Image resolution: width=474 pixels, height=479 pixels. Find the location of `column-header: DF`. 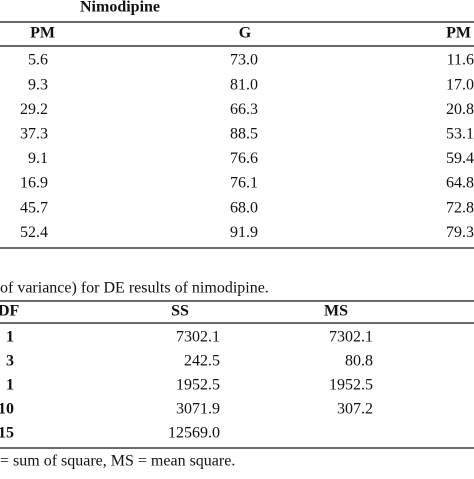

column-header: DF is located at coordinates (10, 311).